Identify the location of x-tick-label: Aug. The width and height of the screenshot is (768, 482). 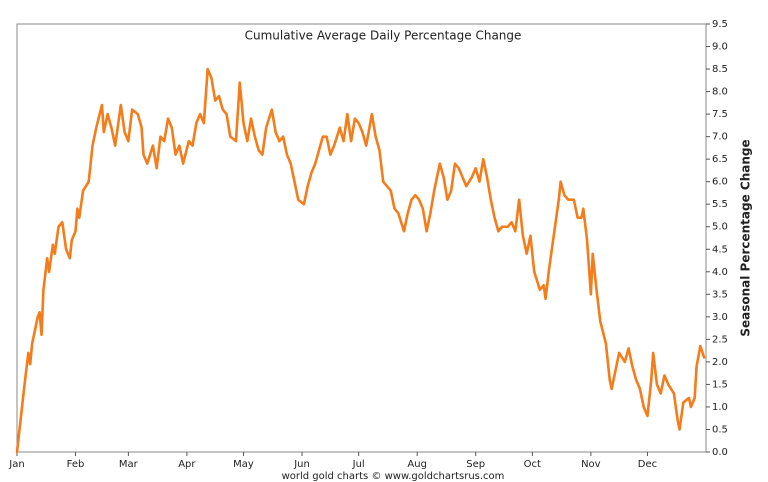
(417, 464).